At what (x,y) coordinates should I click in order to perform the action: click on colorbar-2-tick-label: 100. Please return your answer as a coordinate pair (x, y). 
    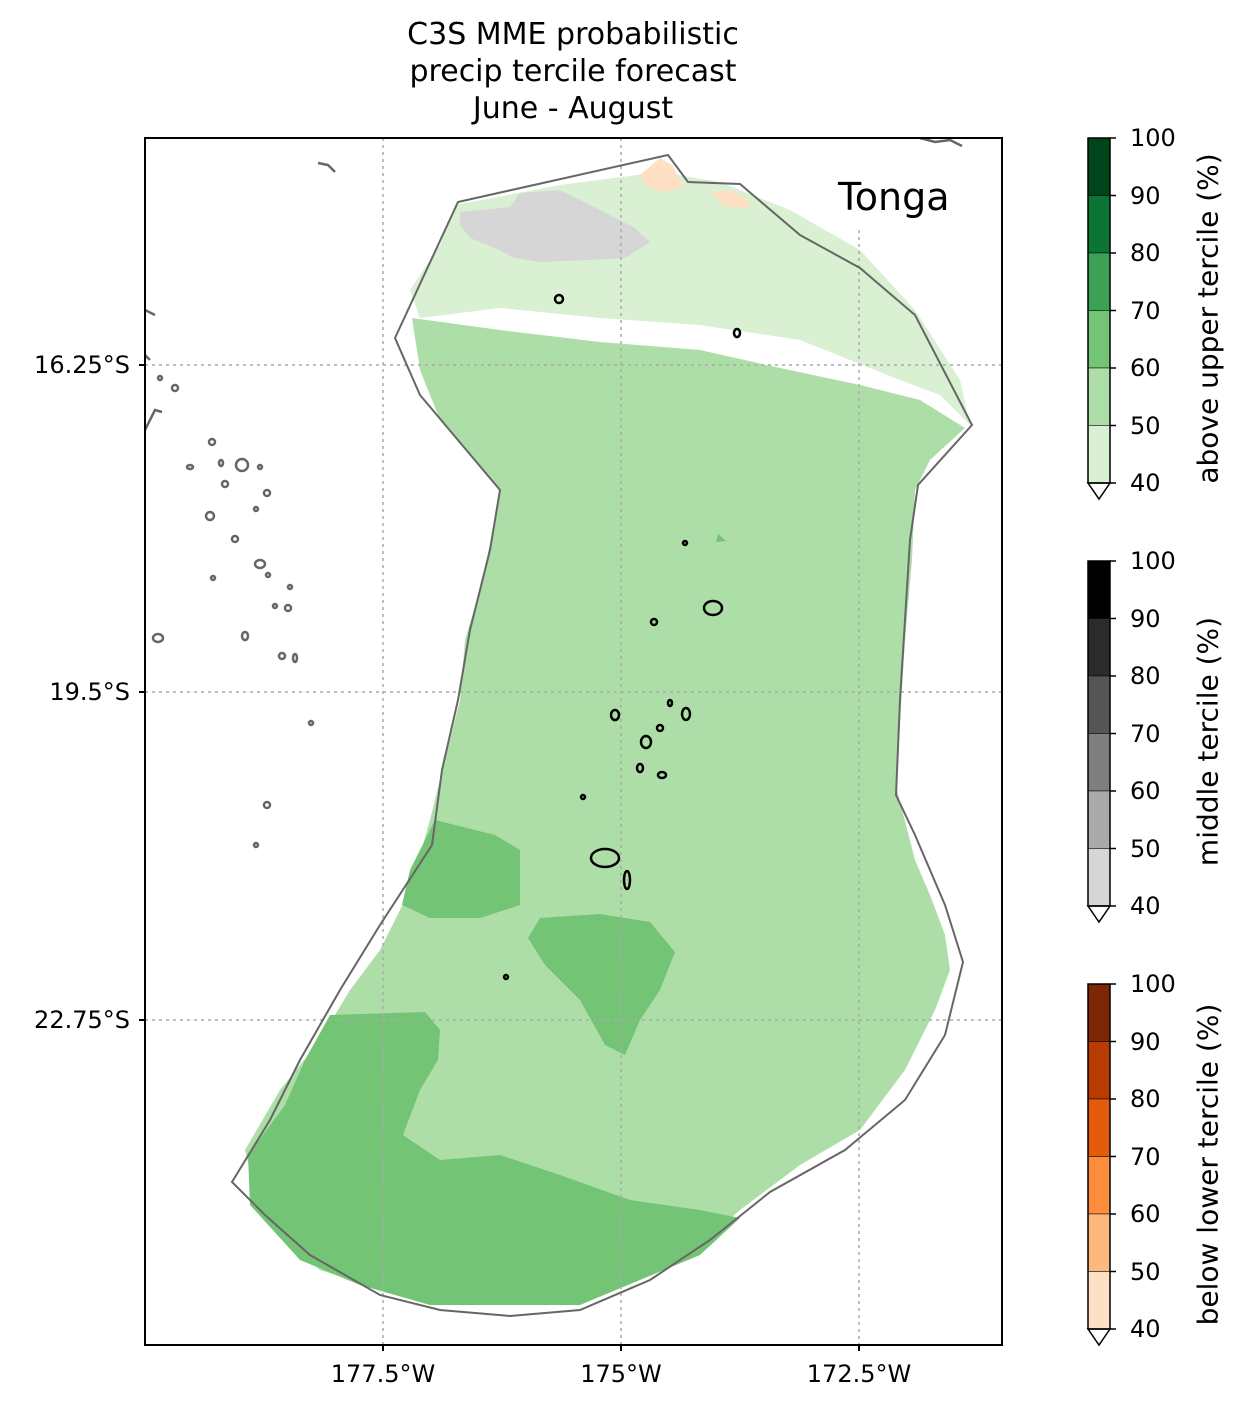
    Looking at the image, I should click on (1153, 561).